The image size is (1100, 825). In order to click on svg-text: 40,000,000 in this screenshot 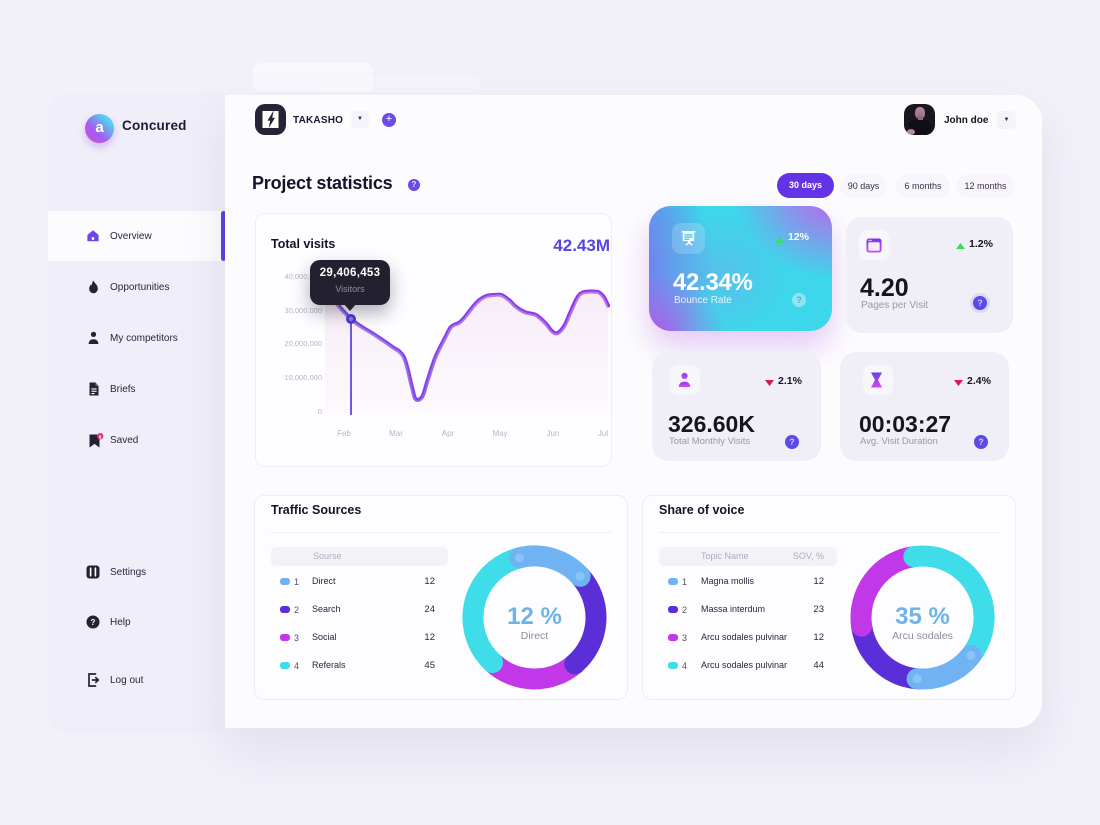, I will do `click(303, 276)`.